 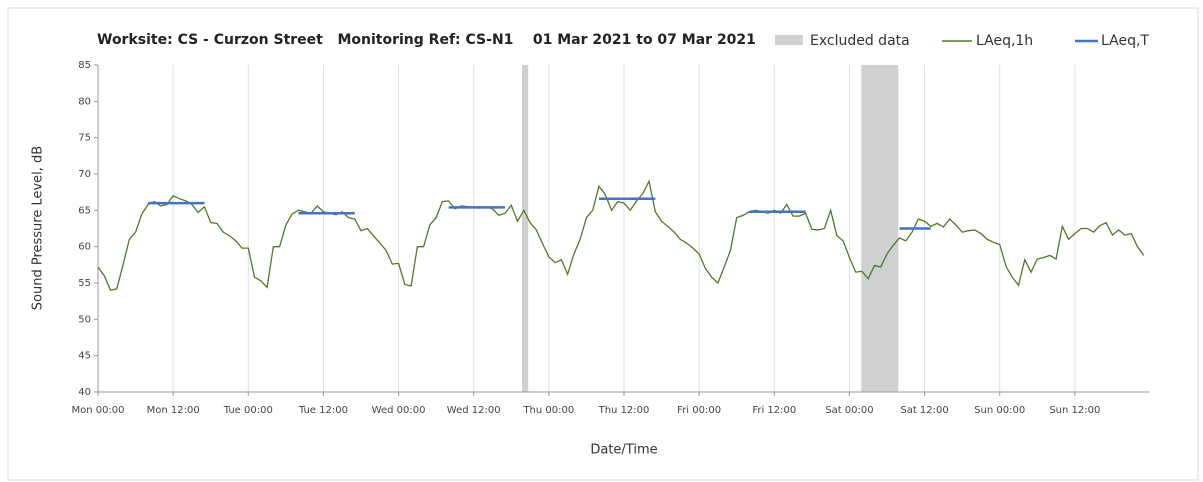 I want to click on legend-swatch, so click(x=789, y=40).